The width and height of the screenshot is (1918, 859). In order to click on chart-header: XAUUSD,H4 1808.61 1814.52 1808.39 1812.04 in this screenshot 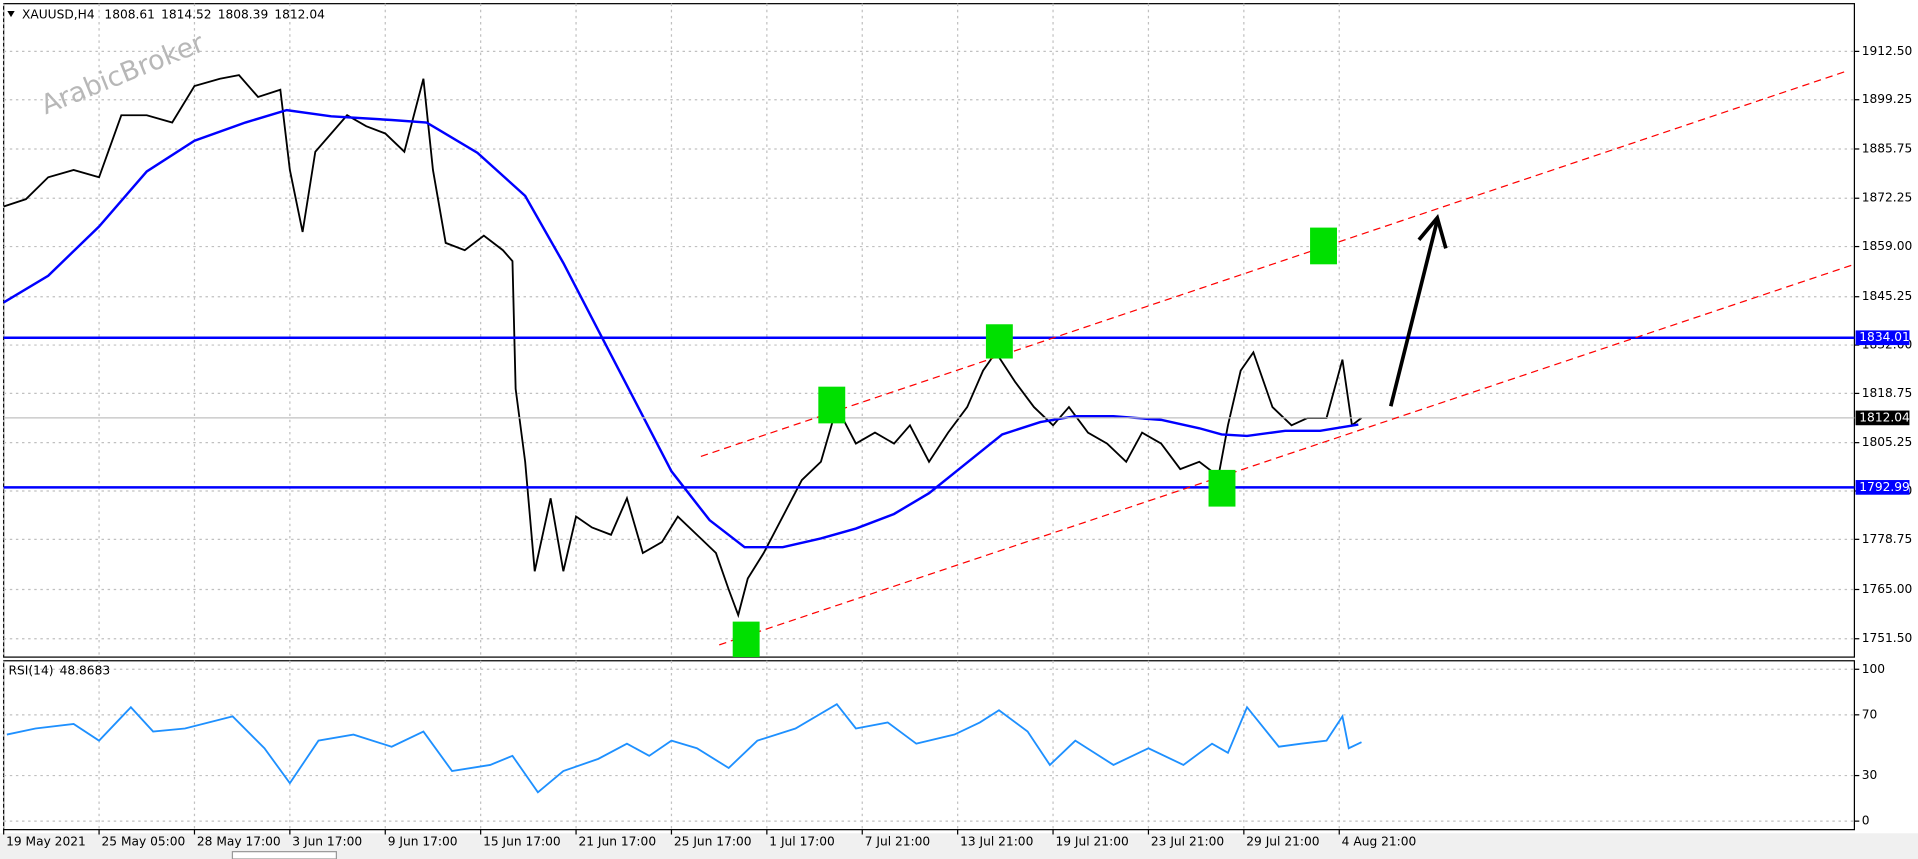, I will do `click(173, 14)`.